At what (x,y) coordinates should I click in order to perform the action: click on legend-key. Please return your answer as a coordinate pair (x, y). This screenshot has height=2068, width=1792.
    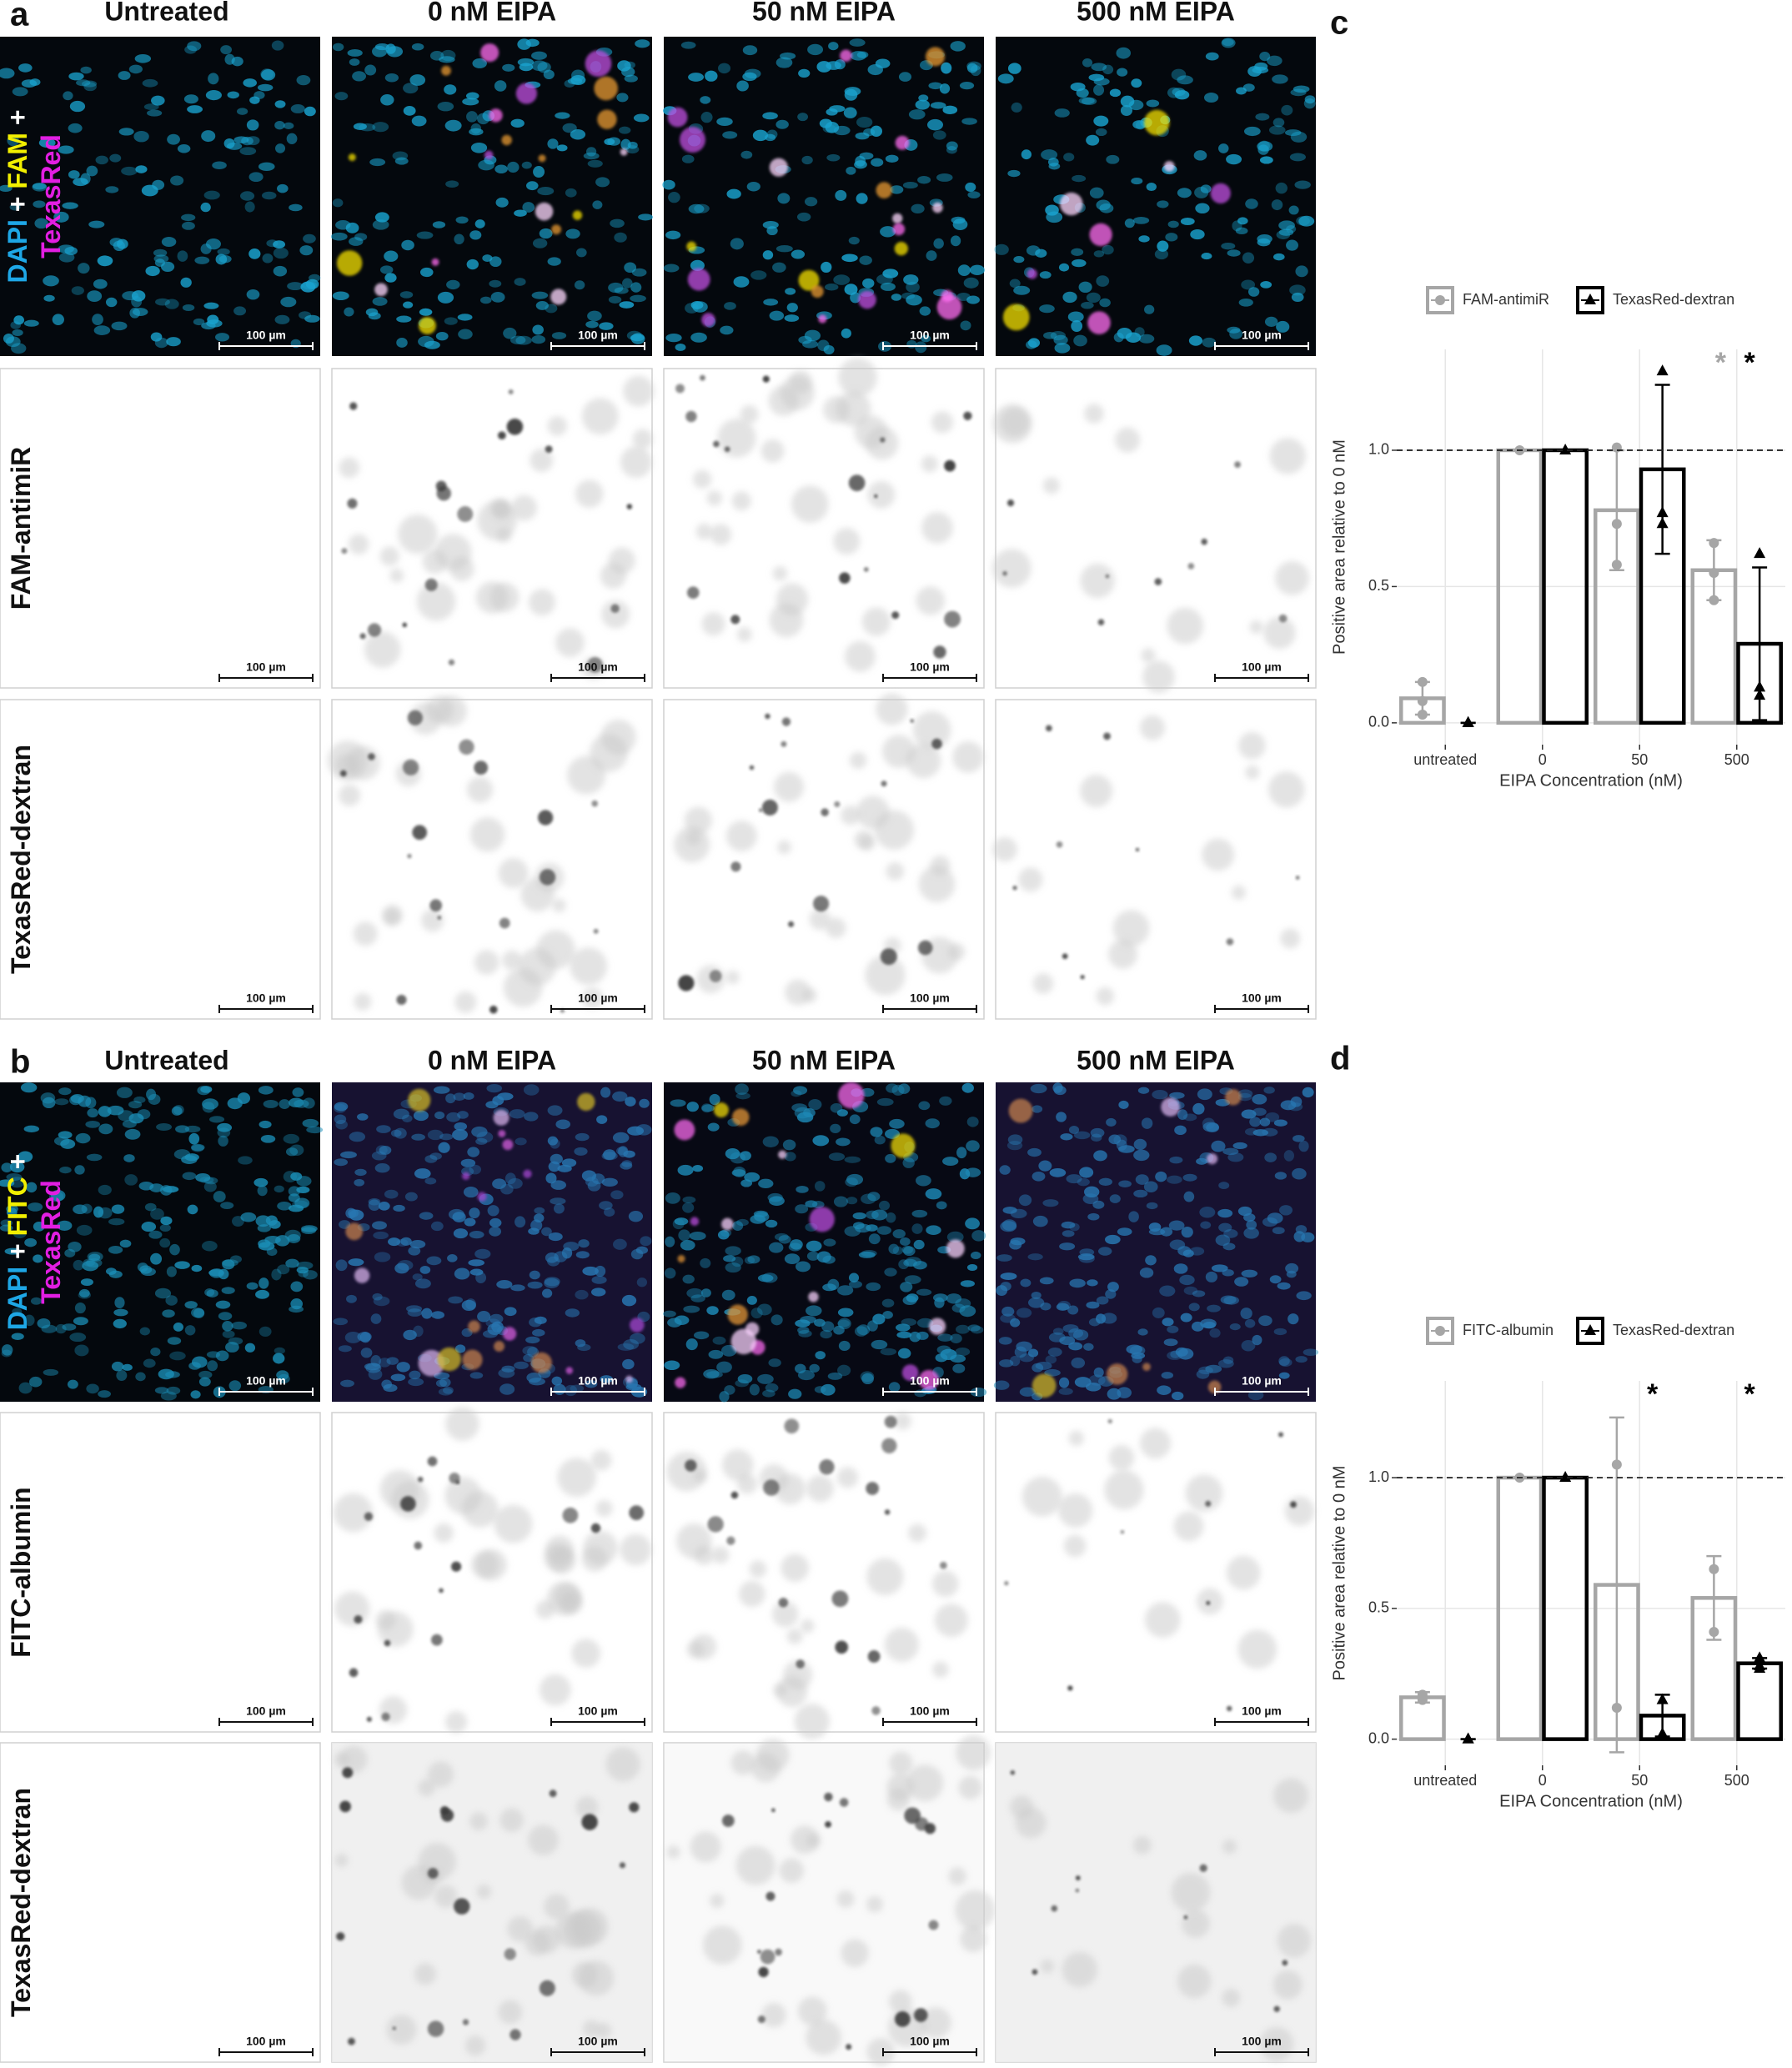
    Looking at the image, I should click on (1440, 300).